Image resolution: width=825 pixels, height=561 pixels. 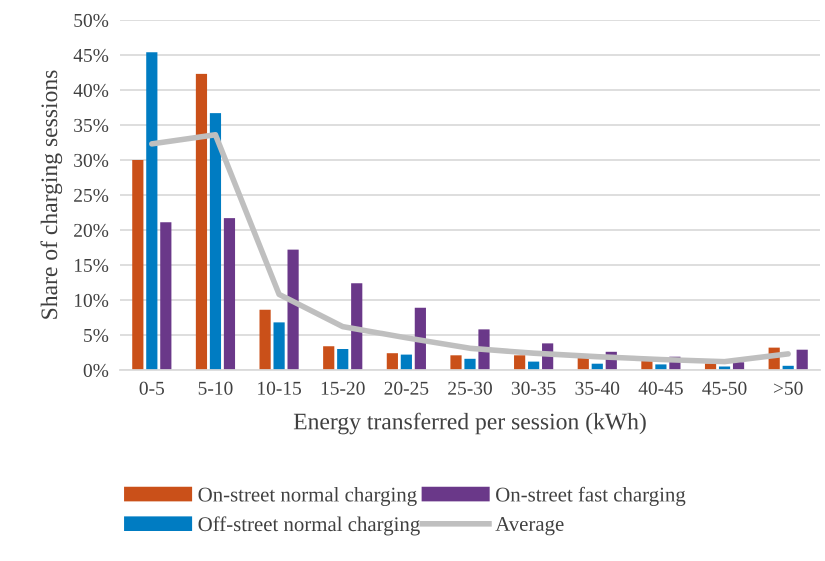 What do you see at coordinates (91, 90) in the screenshot?
I see `y-tick-label: 40%` at bounding box center [91, 90].